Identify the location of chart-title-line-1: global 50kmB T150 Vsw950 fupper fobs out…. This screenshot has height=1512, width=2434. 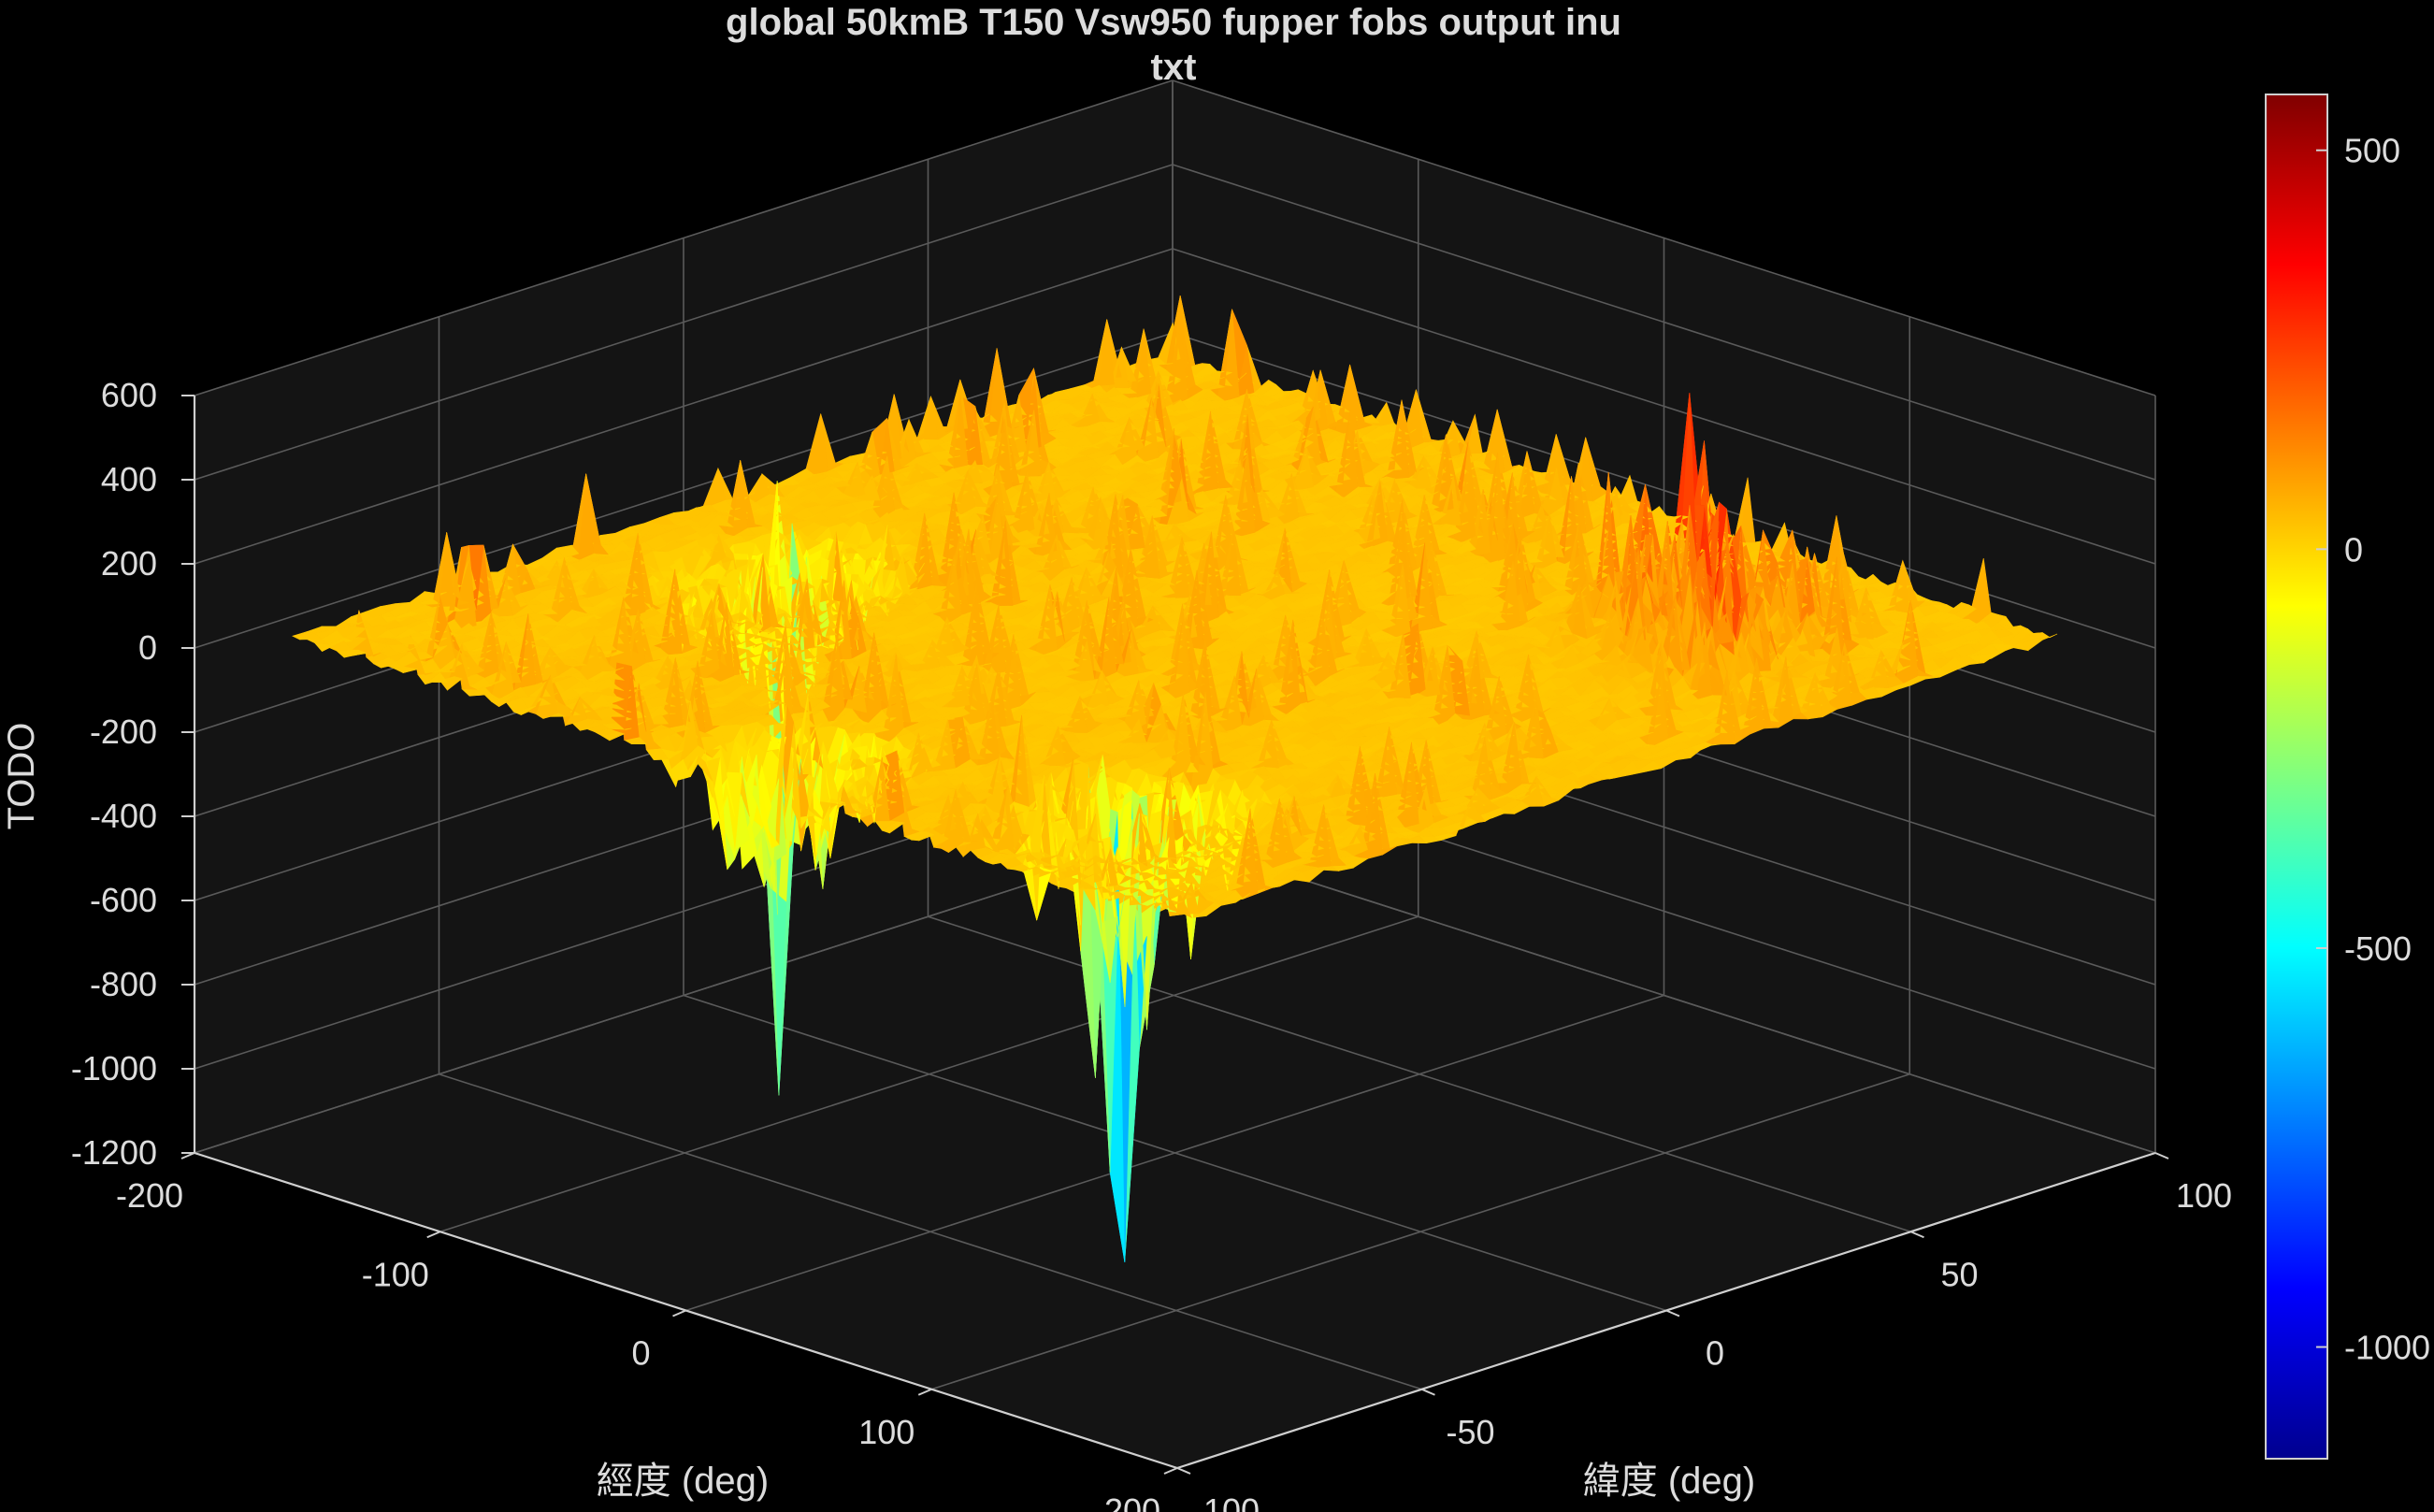
(1173, 22).